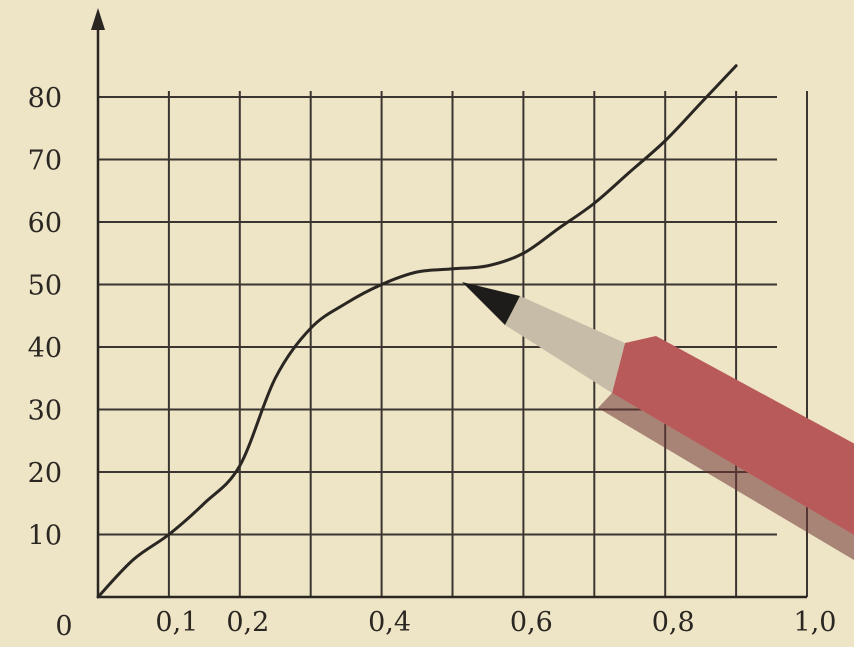 The image size is (854, 647). Describe the element at coordinates (45, 536) in the screenshot. I see `y-tick-label: 10` at that location.